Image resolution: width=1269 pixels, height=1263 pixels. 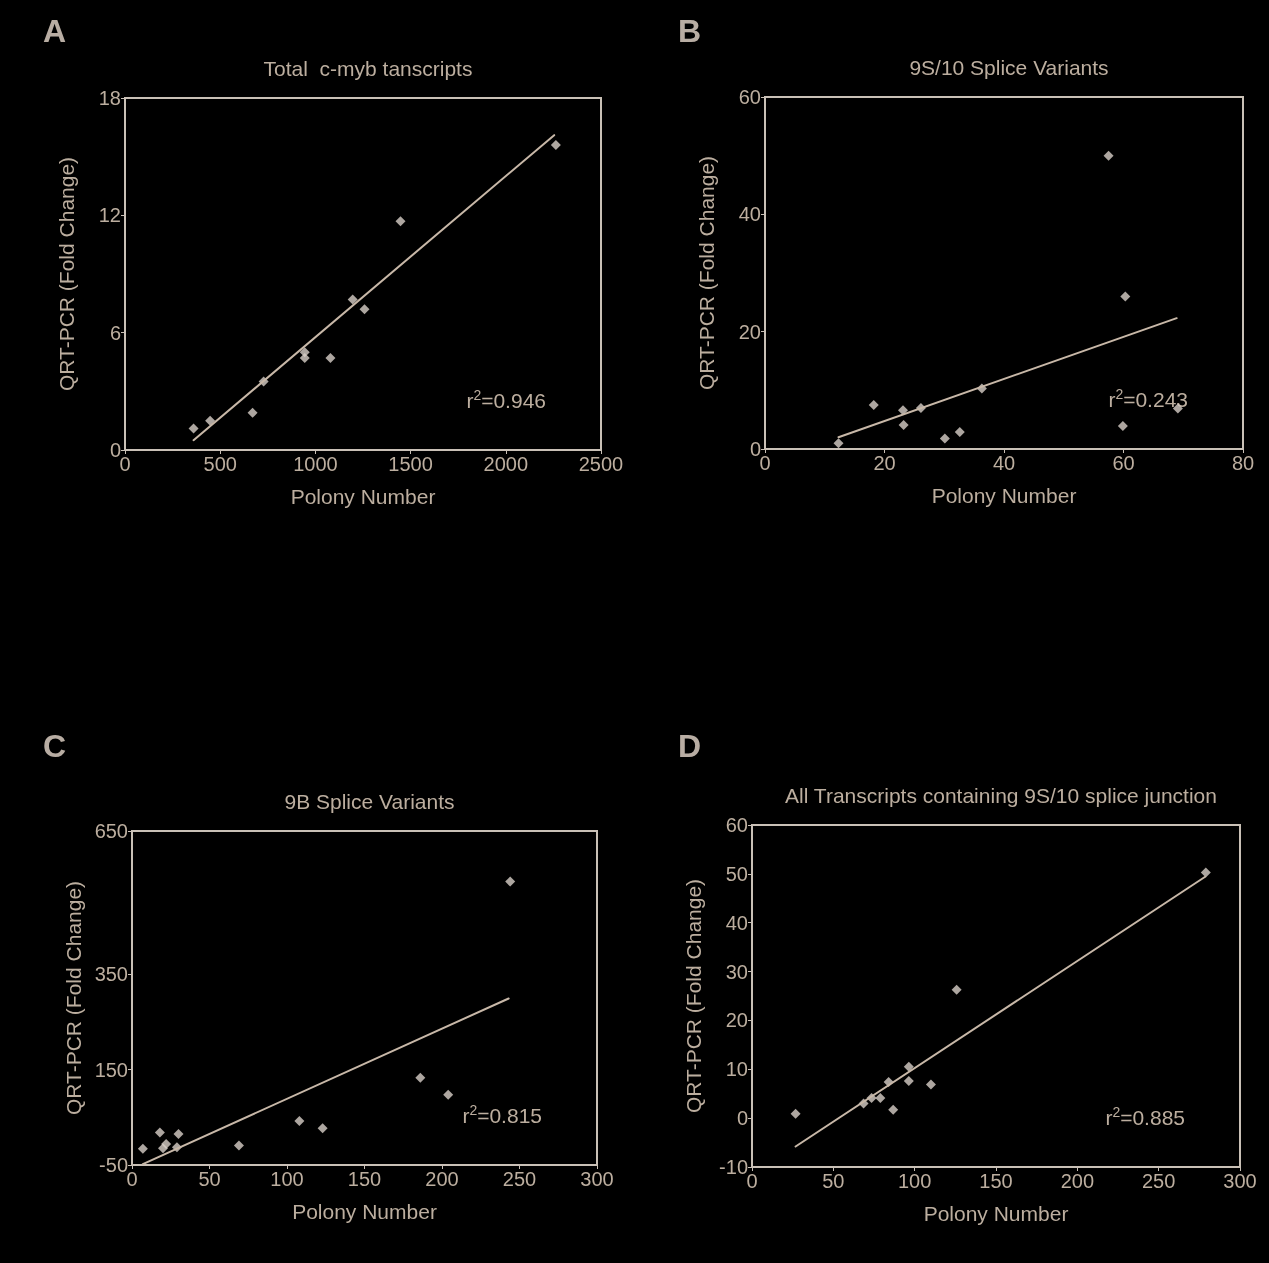 I want to click on chart-title: All Transcripts containing 9S/10 splice junction, so click(x=1001, y=795).